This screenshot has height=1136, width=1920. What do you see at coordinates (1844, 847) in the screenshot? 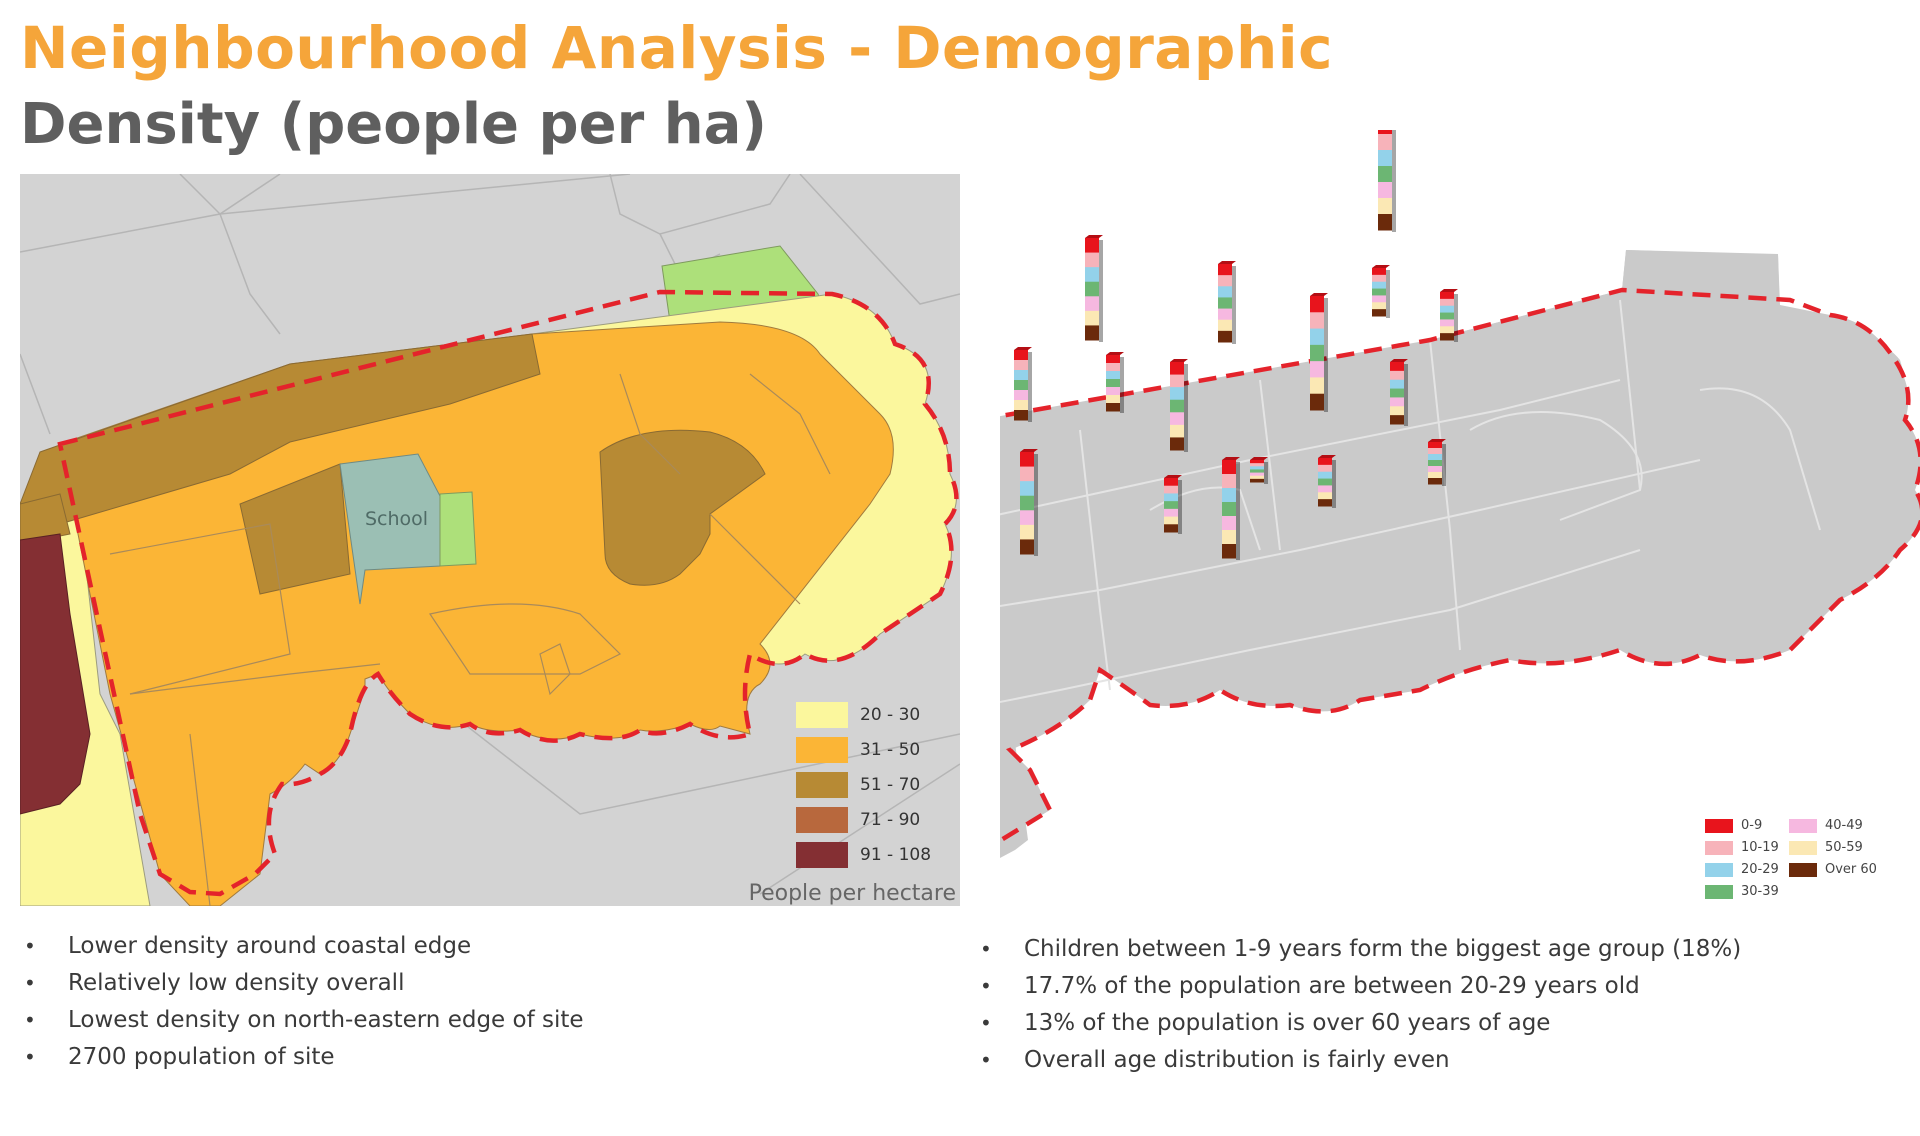
I see `age-legend-label: 50-59` at bounding box center [1844, 847].